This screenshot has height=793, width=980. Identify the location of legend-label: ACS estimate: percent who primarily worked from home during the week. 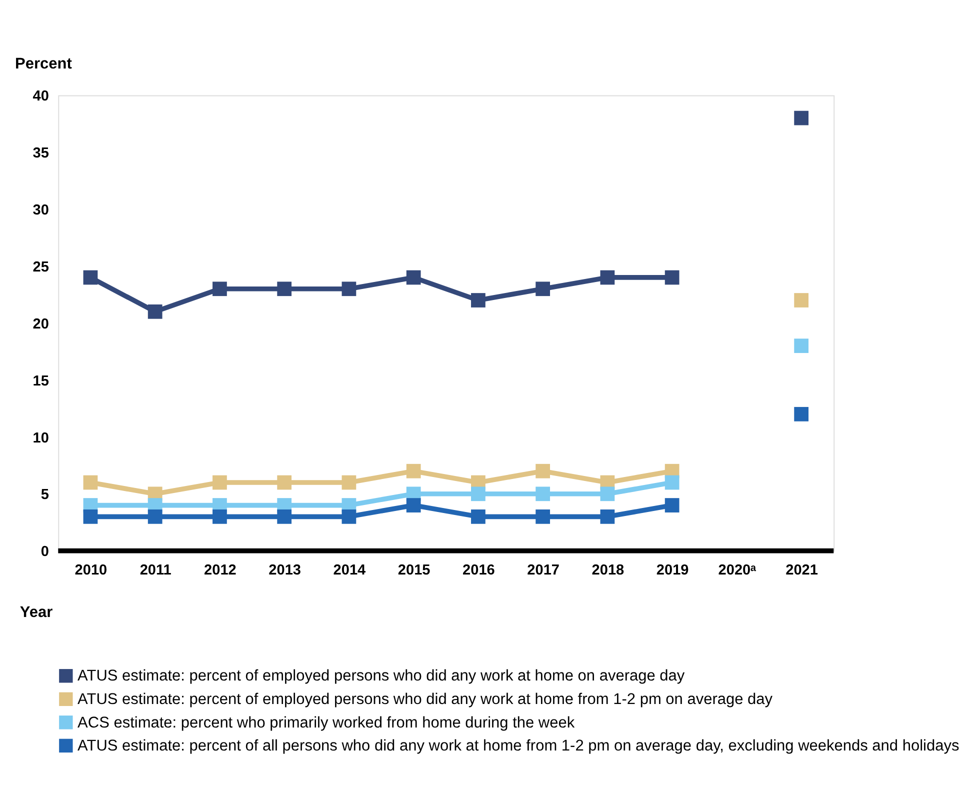
(326, 723).